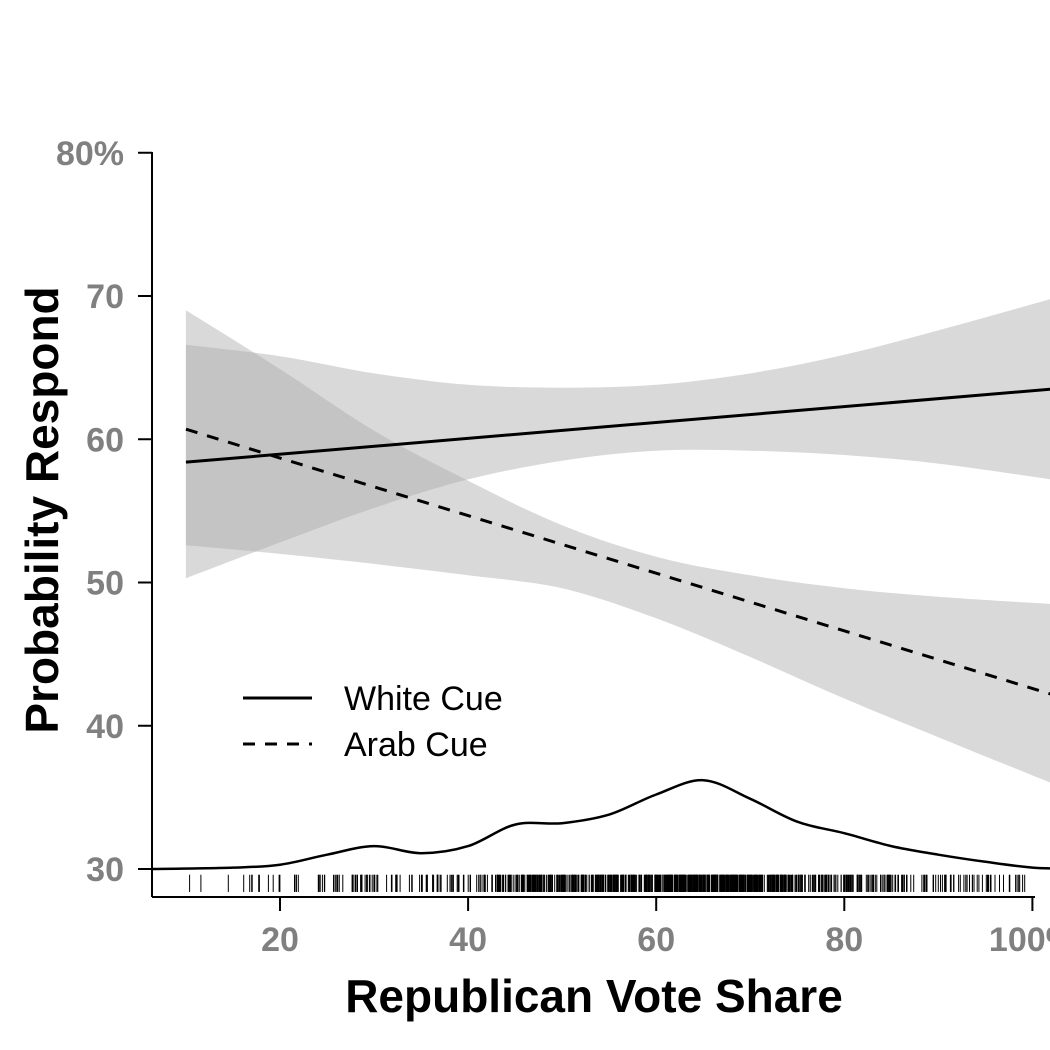 This screenshot has width=1050, height=1050. What do you see at coordinates (844, 940) in the screenshot?
I see `x-tick-label: 80` at bounding box center [844, 940].